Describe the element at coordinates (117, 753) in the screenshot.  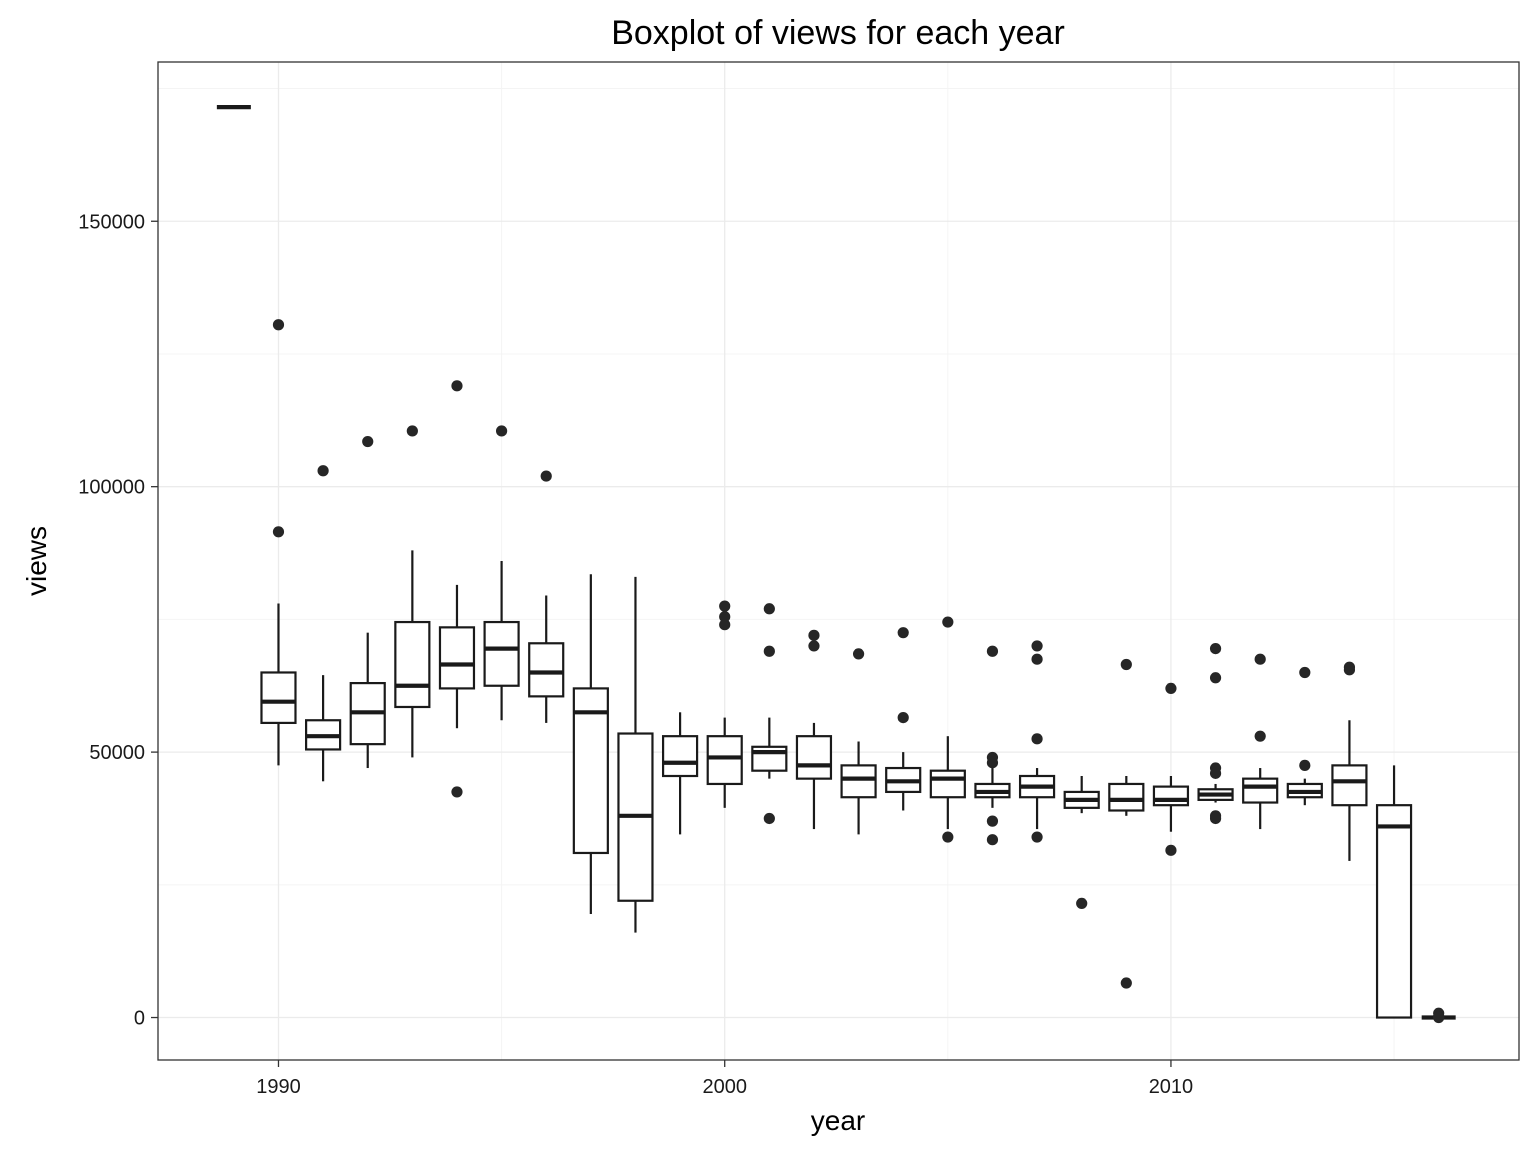
I see `y-tick-label: 50000` at that location.